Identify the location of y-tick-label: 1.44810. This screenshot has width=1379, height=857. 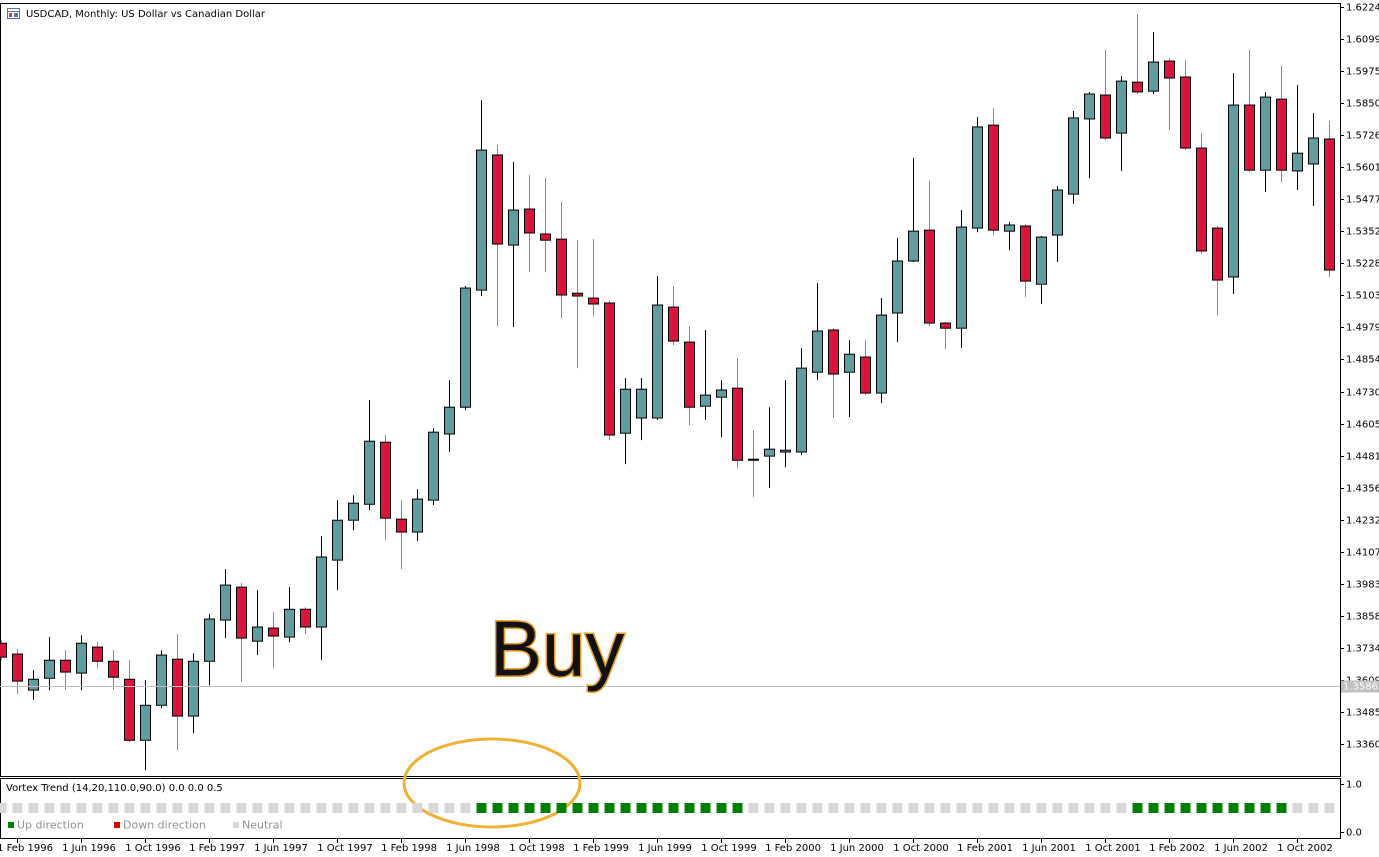
(1362, 457).